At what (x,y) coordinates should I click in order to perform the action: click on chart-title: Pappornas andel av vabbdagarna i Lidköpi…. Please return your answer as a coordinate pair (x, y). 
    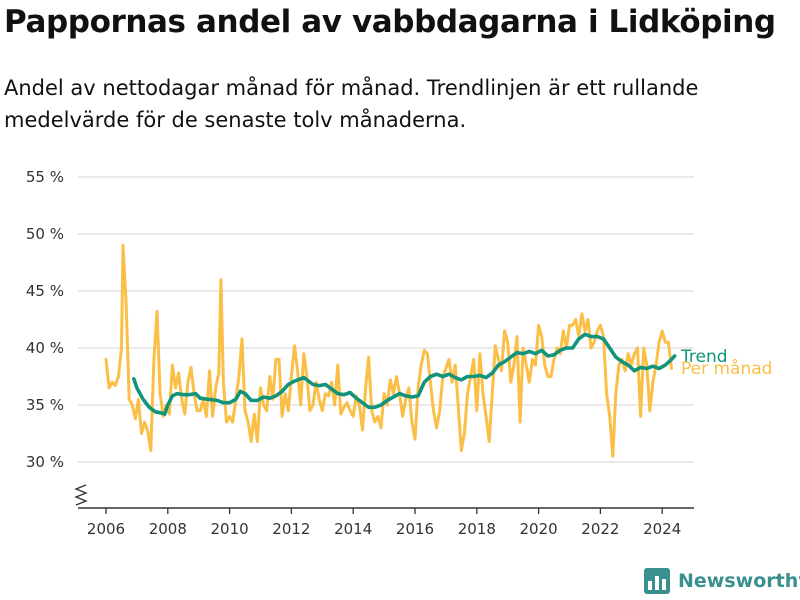
    Looking at the image, I should click on (390, 22).